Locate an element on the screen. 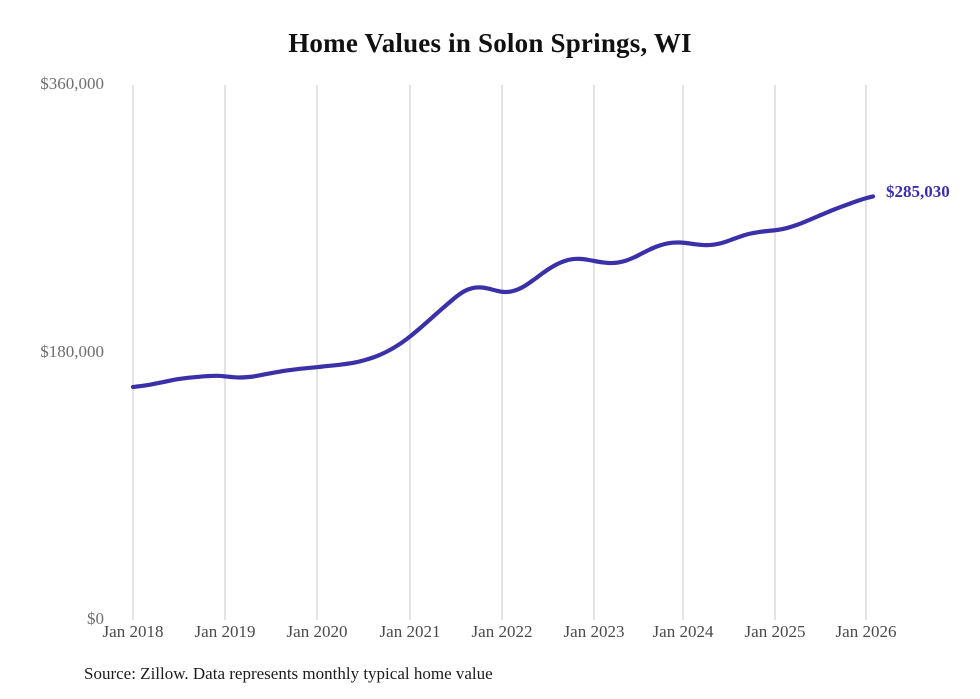 This screenshot has width=980, height=699. x-tick-jan-2023: Jan 2023 is located at coordinates (594, 631).